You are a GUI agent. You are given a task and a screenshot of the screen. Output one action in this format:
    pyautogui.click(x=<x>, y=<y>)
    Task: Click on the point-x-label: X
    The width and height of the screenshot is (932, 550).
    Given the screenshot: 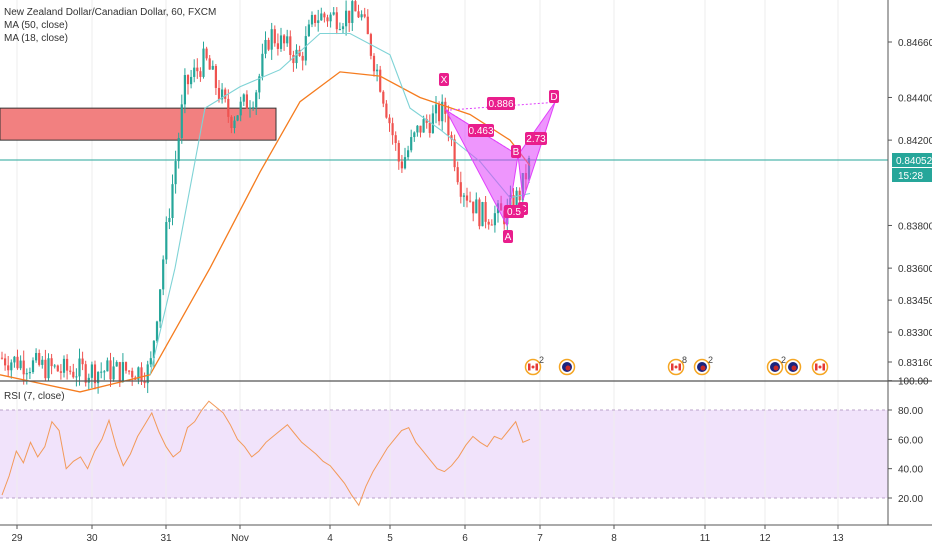 What is the action you would take?
    pyautogui.click(x=444, y=79)
    